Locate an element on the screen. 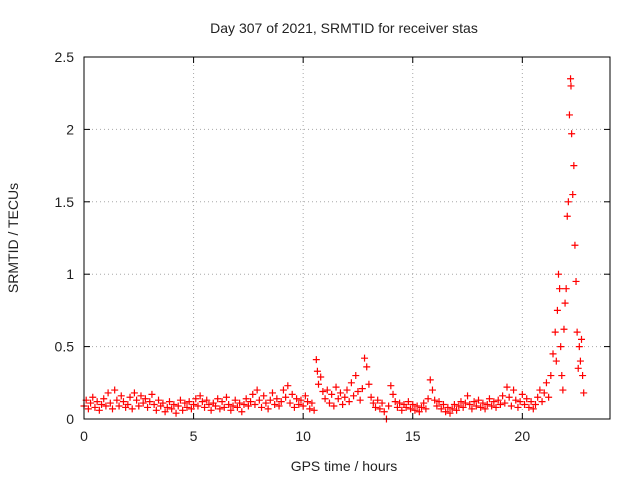 This screenshot has height=480, width=640. x-tick-label: 15 is located at coordinates (413, 436).